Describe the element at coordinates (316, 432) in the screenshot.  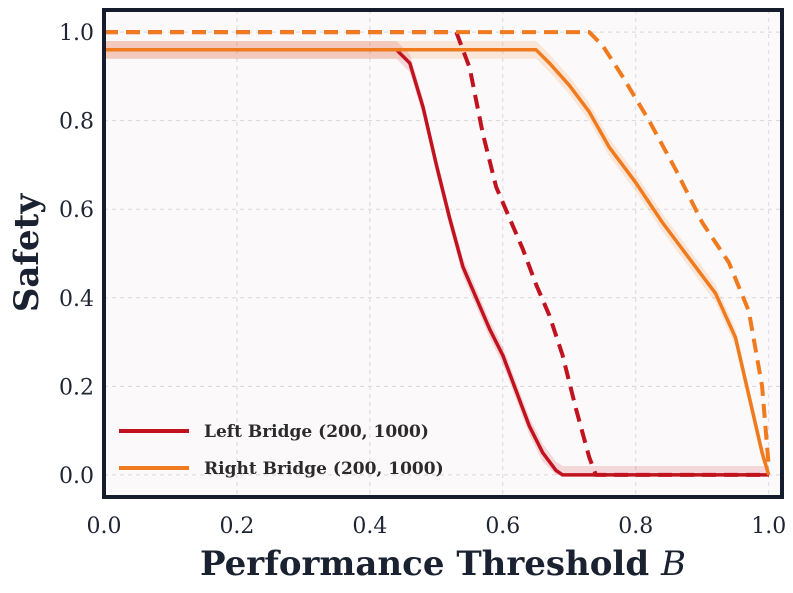
I see `legend-label-left: Left Bridge (200, 1000)` at that location.